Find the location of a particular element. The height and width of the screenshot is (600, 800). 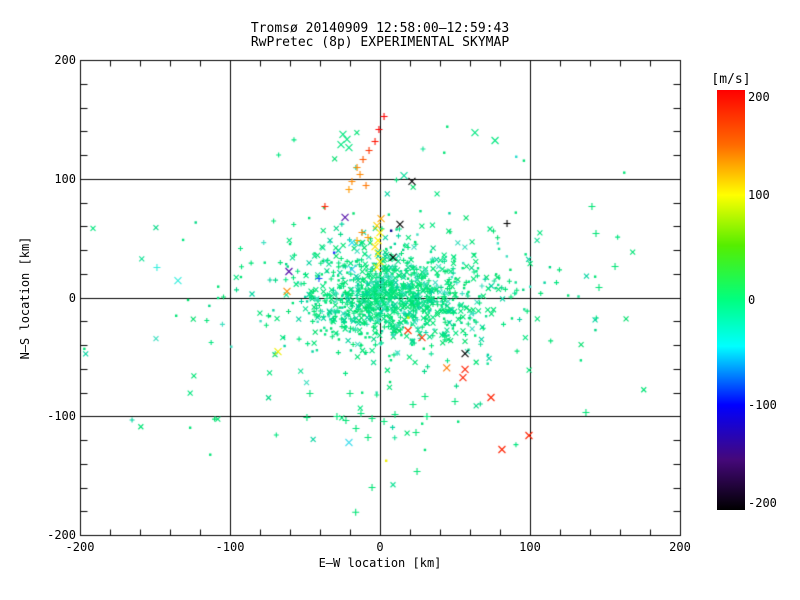

y-tick-label: -100 is located at coordinates (61, 416).